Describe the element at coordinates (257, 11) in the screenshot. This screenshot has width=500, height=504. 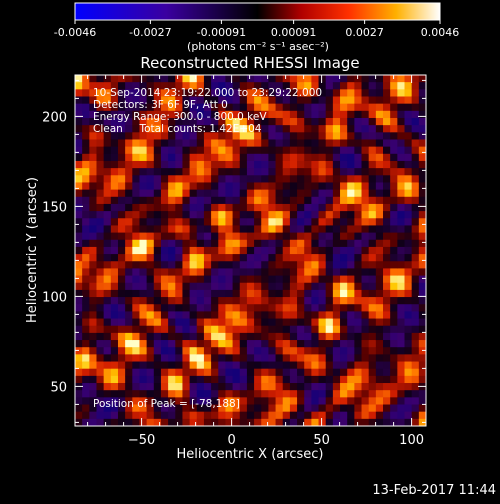
I see `colorbar` at that location.